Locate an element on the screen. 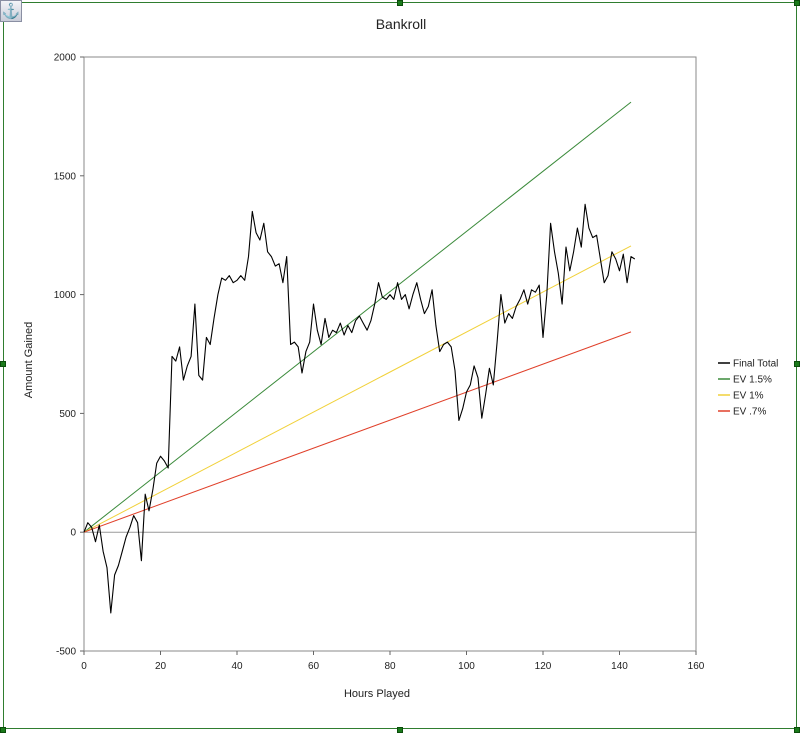 The width and height of the screenshot is (800, 733). x-tick-label: 120 is located at coordinates (543, 666).